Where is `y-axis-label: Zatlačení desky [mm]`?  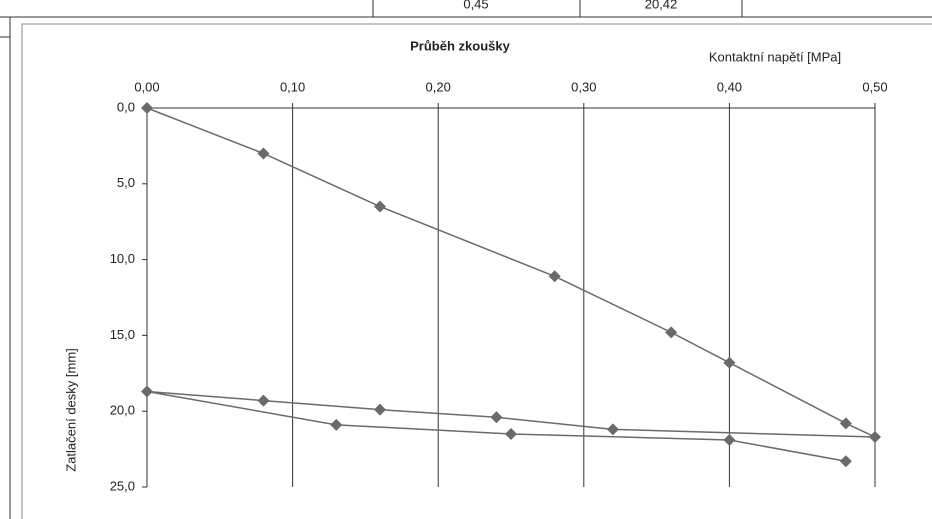 y-axis-label: Zatlačení desky [mm] is located at coordinates (70, 410).